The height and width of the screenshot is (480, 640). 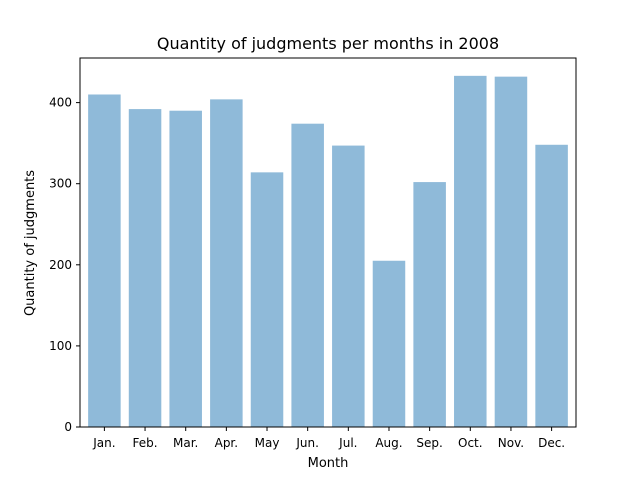 I want to click on x-tick-label: Jun., so click(x=307, y=443).